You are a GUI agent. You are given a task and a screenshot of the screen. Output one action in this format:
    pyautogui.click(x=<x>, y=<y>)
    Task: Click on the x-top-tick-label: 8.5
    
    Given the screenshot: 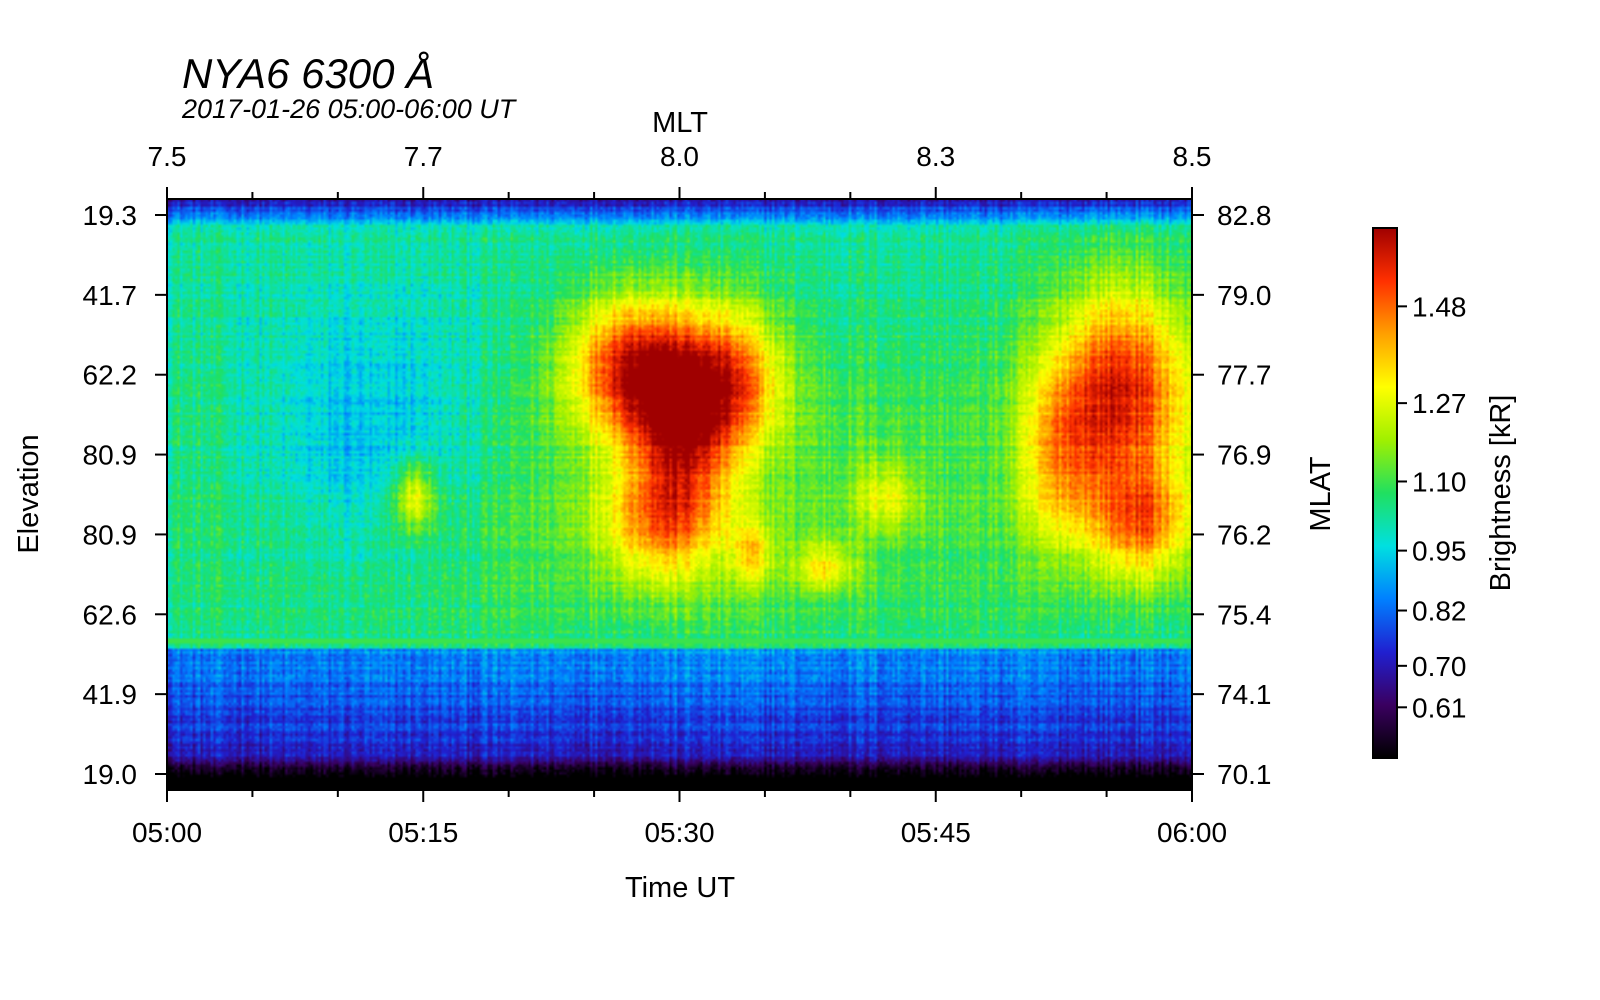 What is the action you would take?
    pyautogui.click(x=1192, y=156)
    